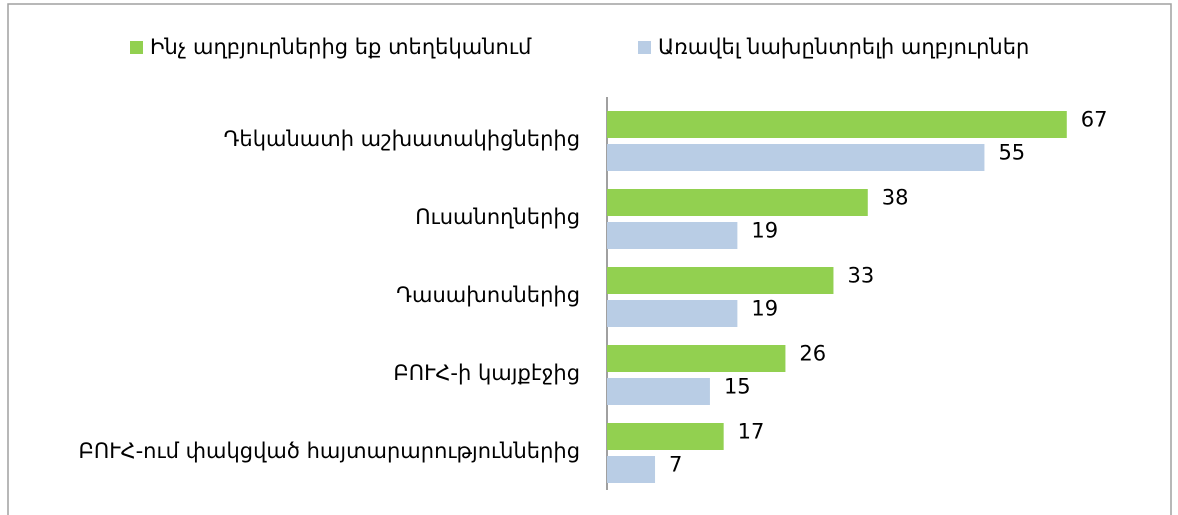 Image resolution: width=1178 pixels, height=515 pixels. I want to click on value-label: 67, so click(1094, 120).